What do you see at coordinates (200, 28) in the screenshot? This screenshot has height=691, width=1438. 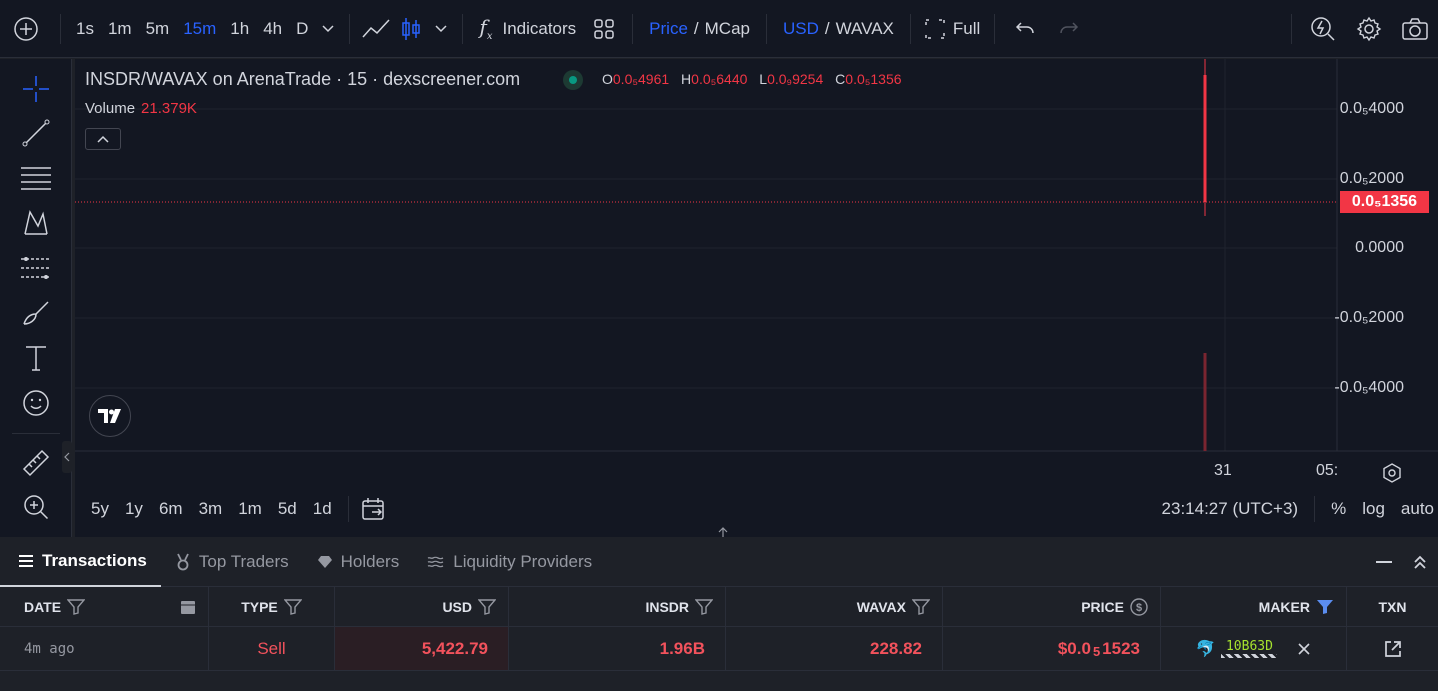 I see `timeframe-15m: 15m` at bounding box center [200, 28].